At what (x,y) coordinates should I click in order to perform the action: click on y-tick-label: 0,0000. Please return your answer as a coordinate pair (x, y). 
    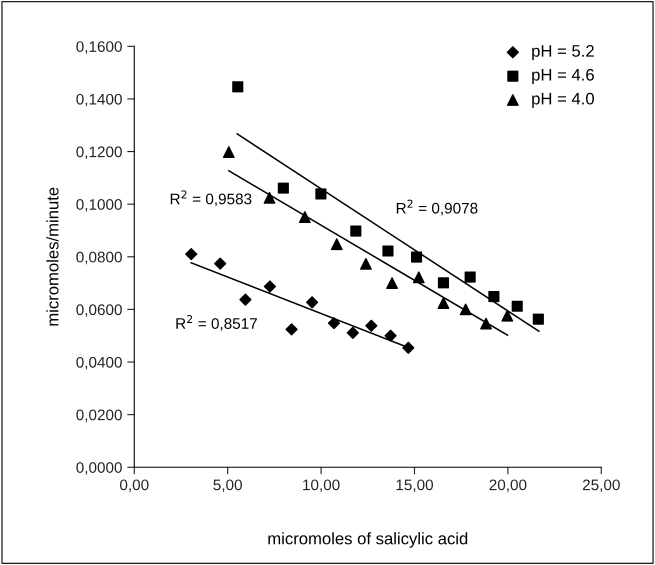
    Looking at the image, I should click on (99, 468).